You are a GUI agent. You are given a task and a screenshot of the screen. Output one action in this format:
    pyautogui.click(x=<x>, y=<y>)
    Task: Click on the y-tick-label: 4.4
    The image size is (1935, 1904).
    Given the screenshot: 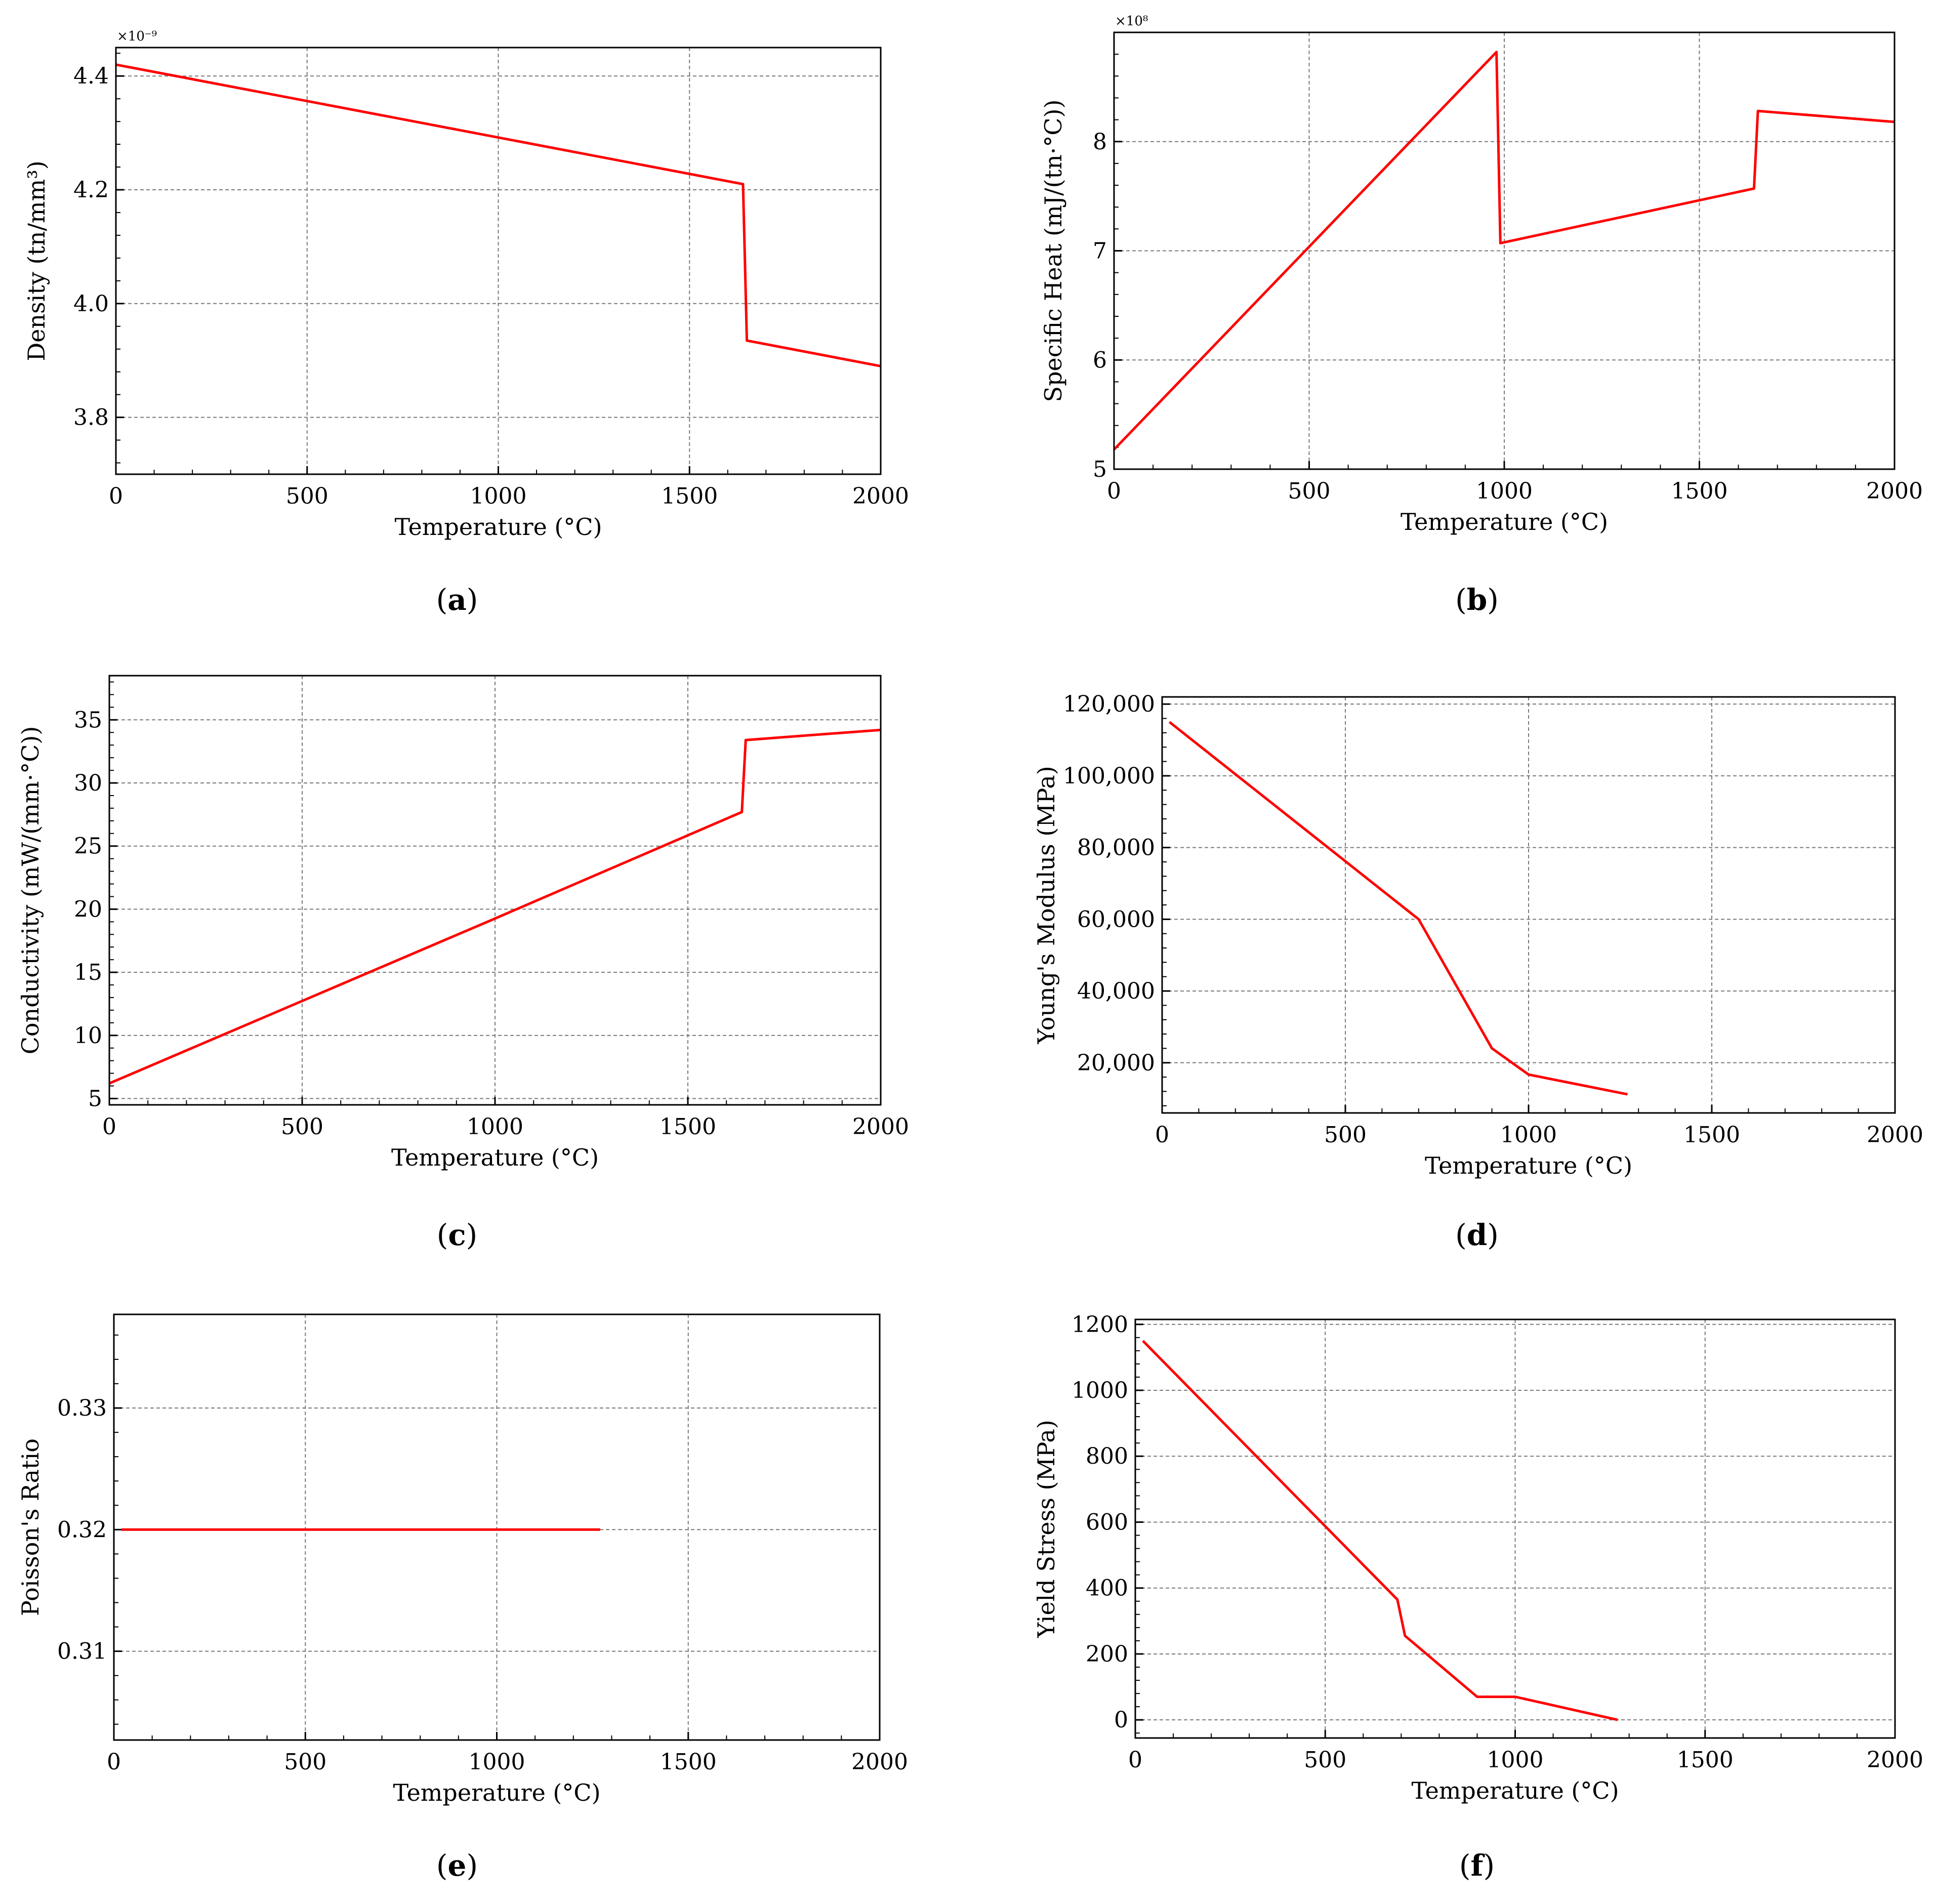 What is the action you would take?
    pyautogui.click(x=91, y=76)
    